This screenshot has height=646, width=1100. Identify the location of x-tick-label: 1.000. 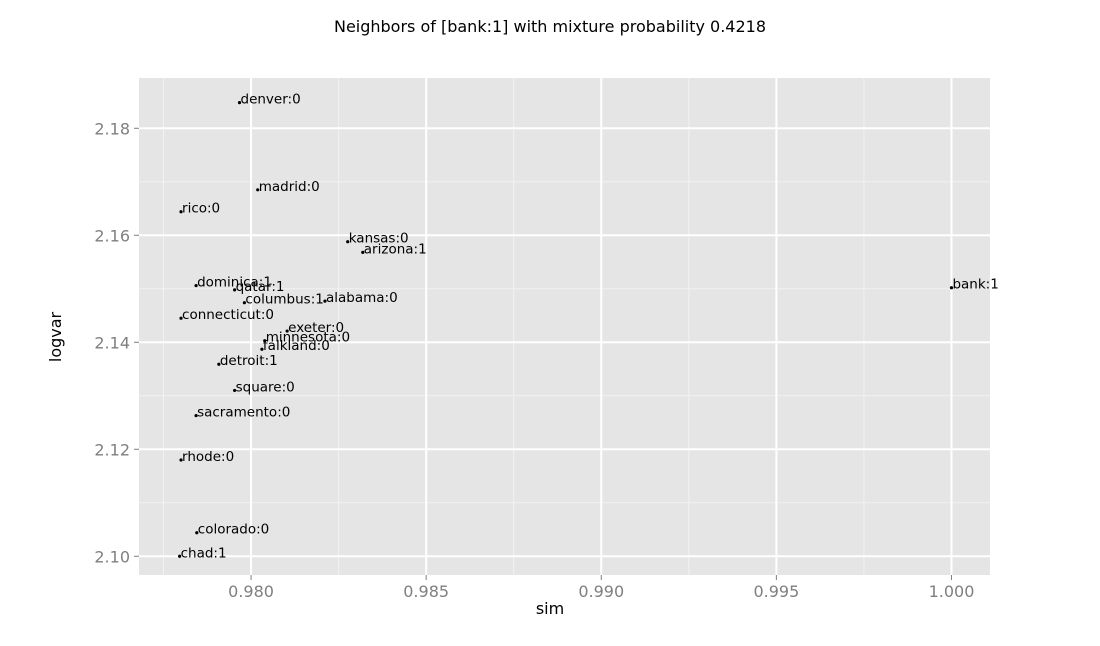
(952, 591).